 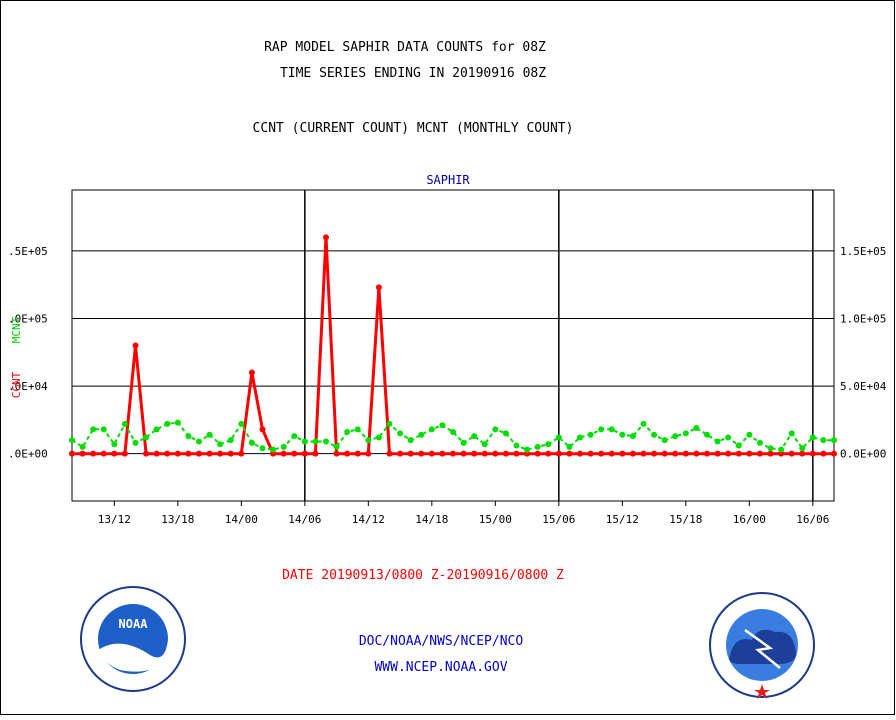 I want to click on x-tick-label: 14/12, so click(x=368, y=519).